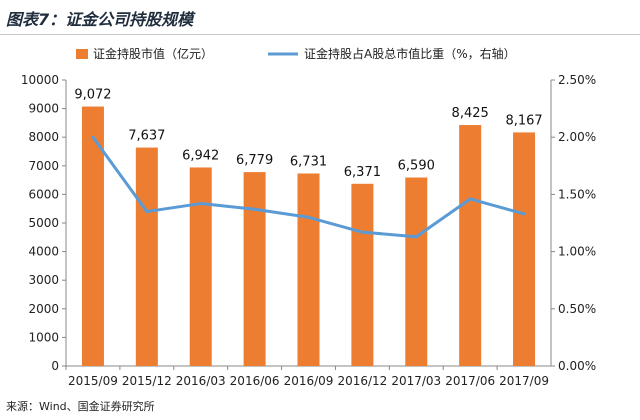 The height and width of the screenshot is (420, 640). What do you see at coordinates (254, 160) in the screenshot?
I see `bar-value-label: 6,779` at bounding box center [254, 160].